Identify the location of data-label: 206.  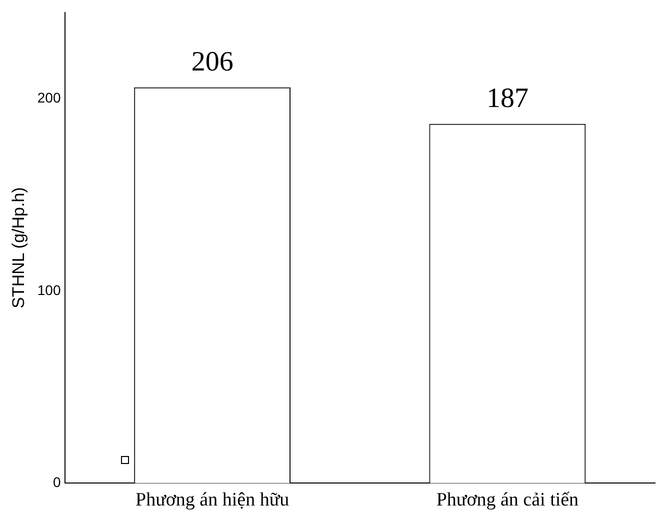
(212, 62).